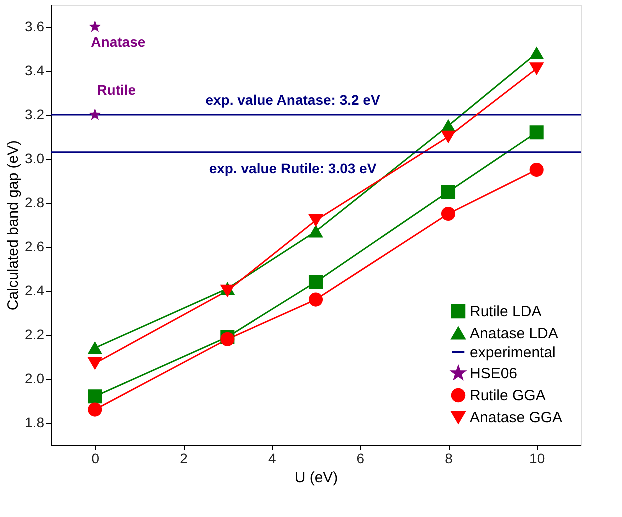 The width and height of the screenshot is (622, 517). Describe the element at coordinates (35, 246) in the screenshot. I see `y-tick-label: 2.6` at that location.